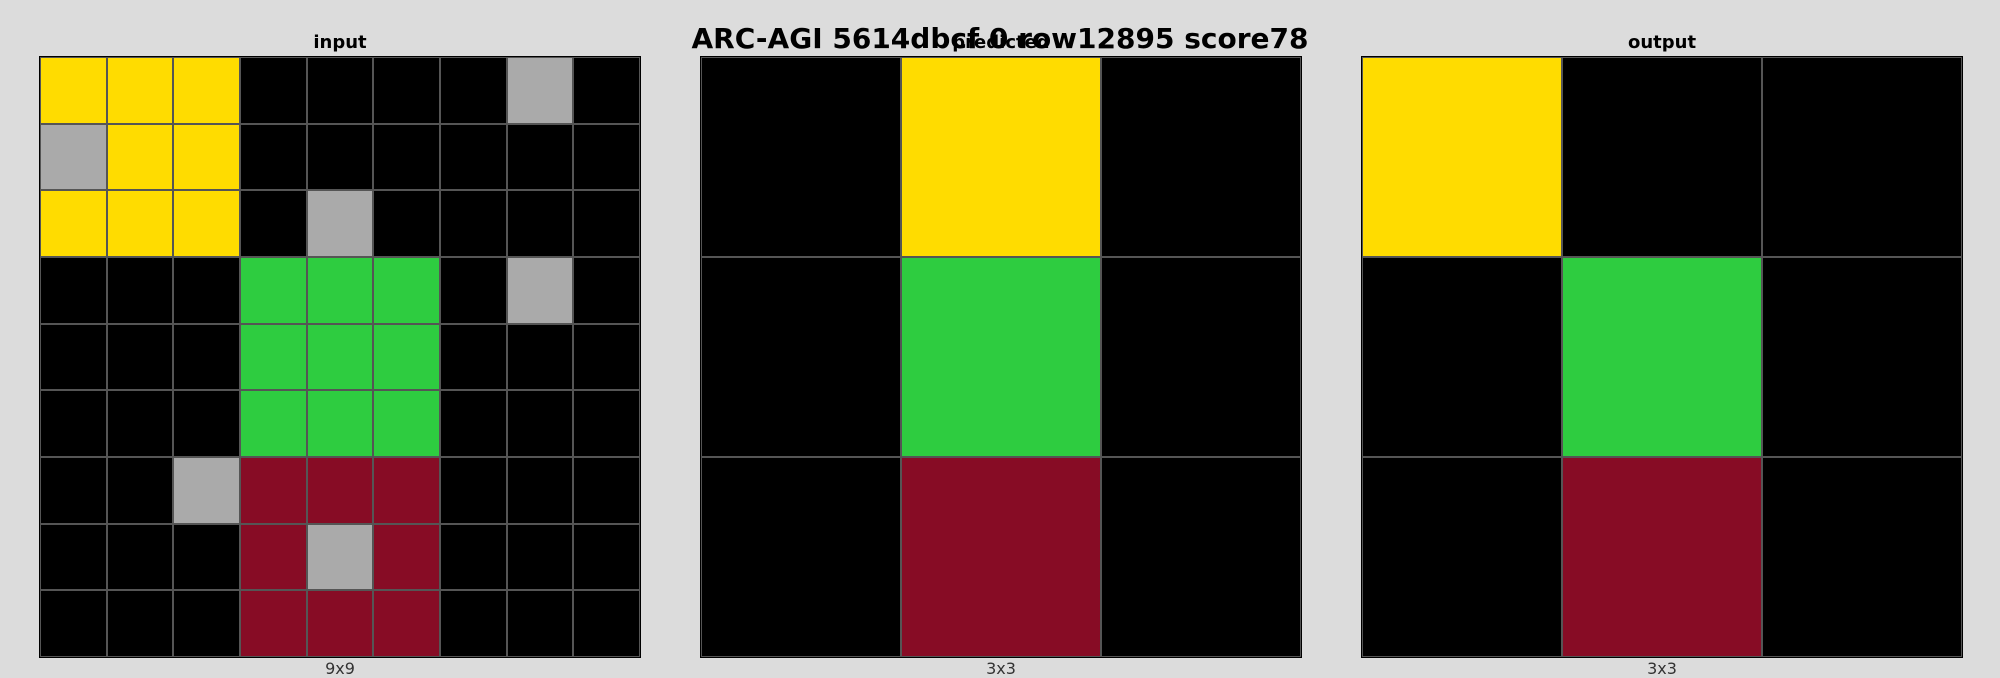  I want to click on output-cell-r1-c1, so click(1662, 357).